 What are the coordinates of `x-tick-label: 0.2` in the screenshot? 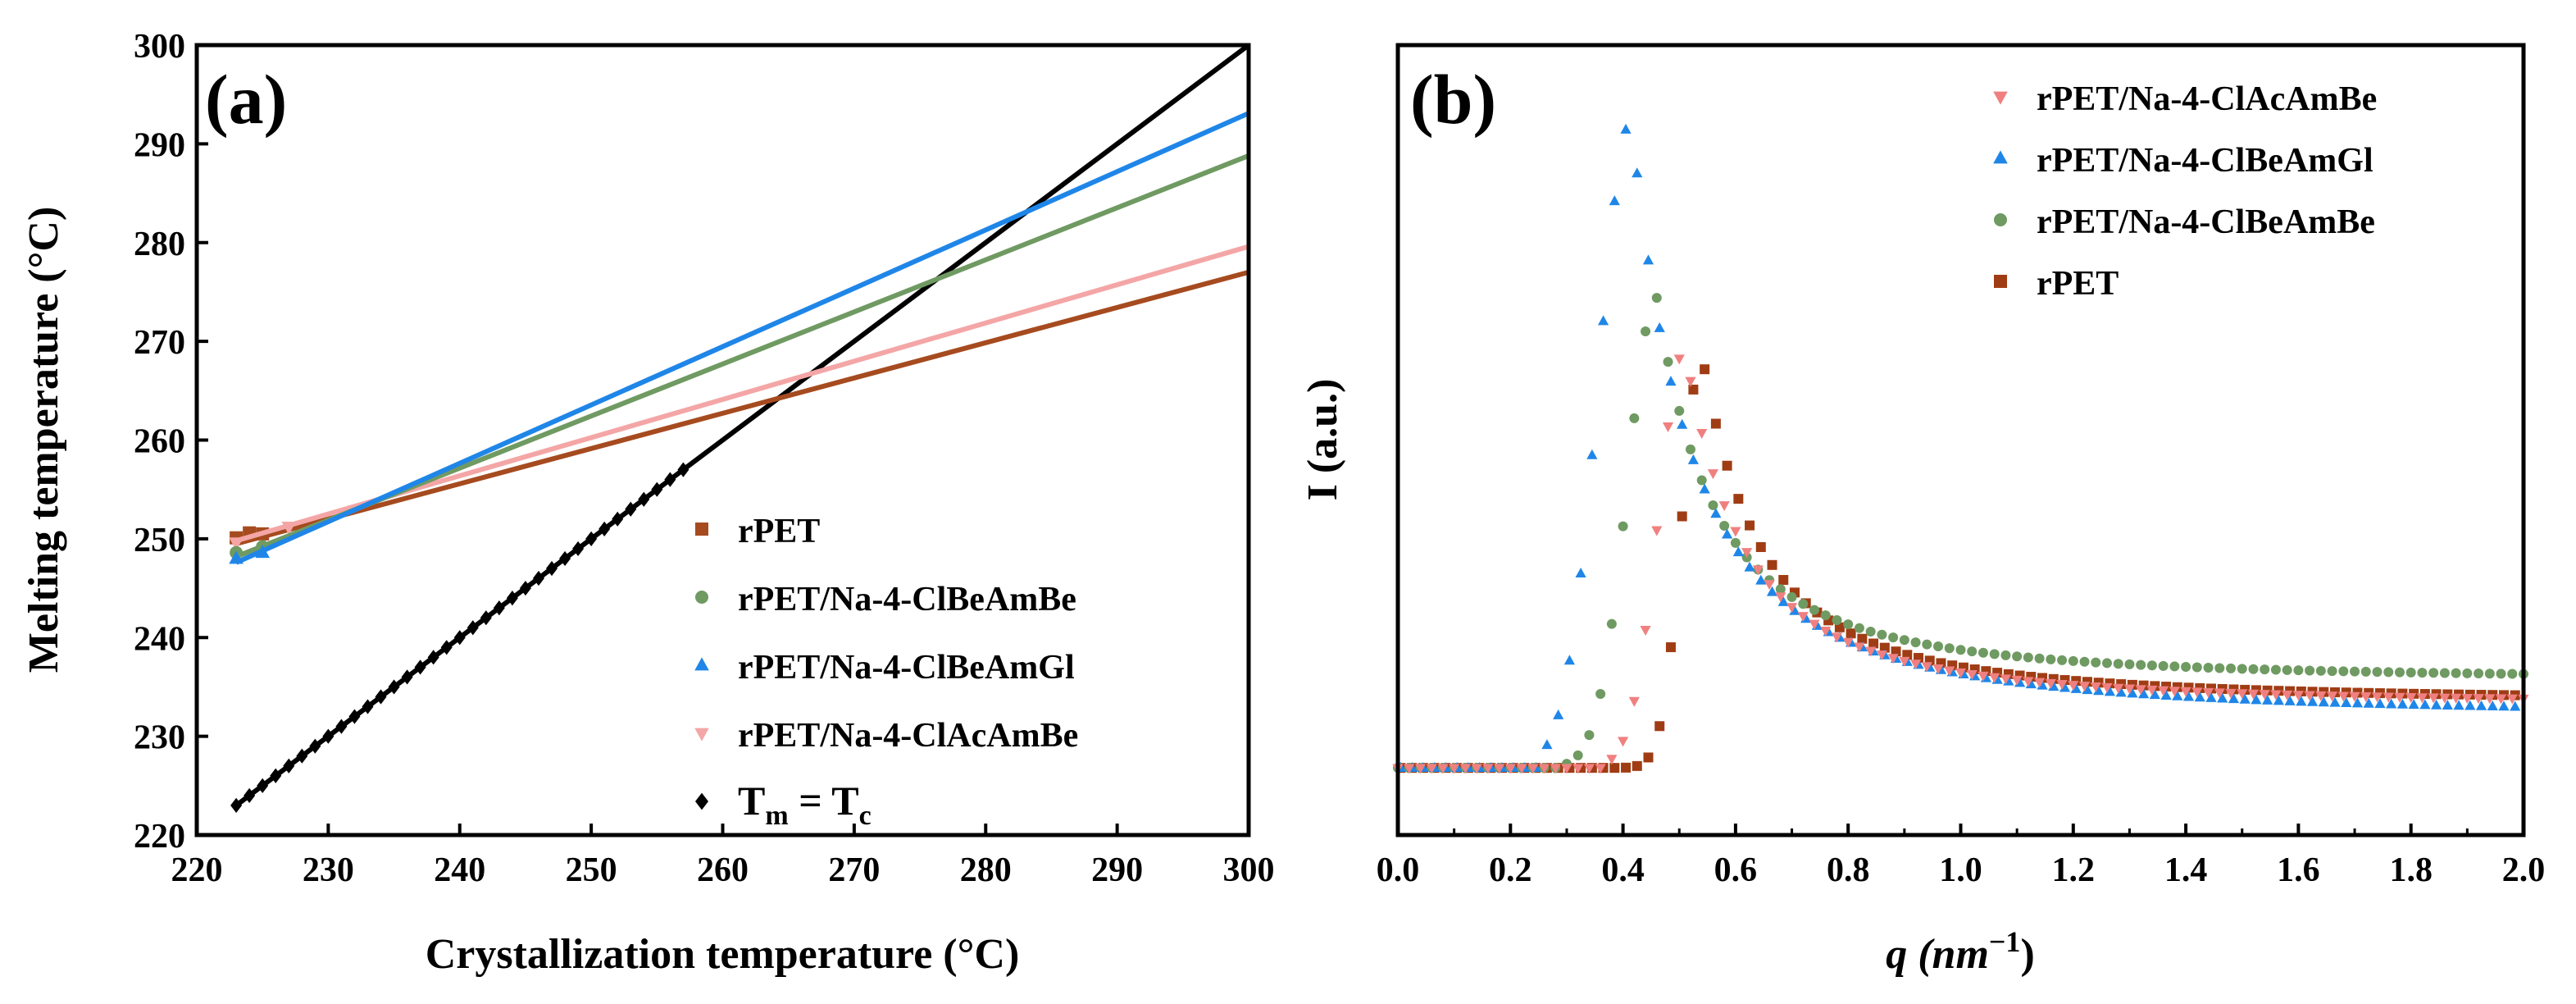 It's located at (1510, 870).